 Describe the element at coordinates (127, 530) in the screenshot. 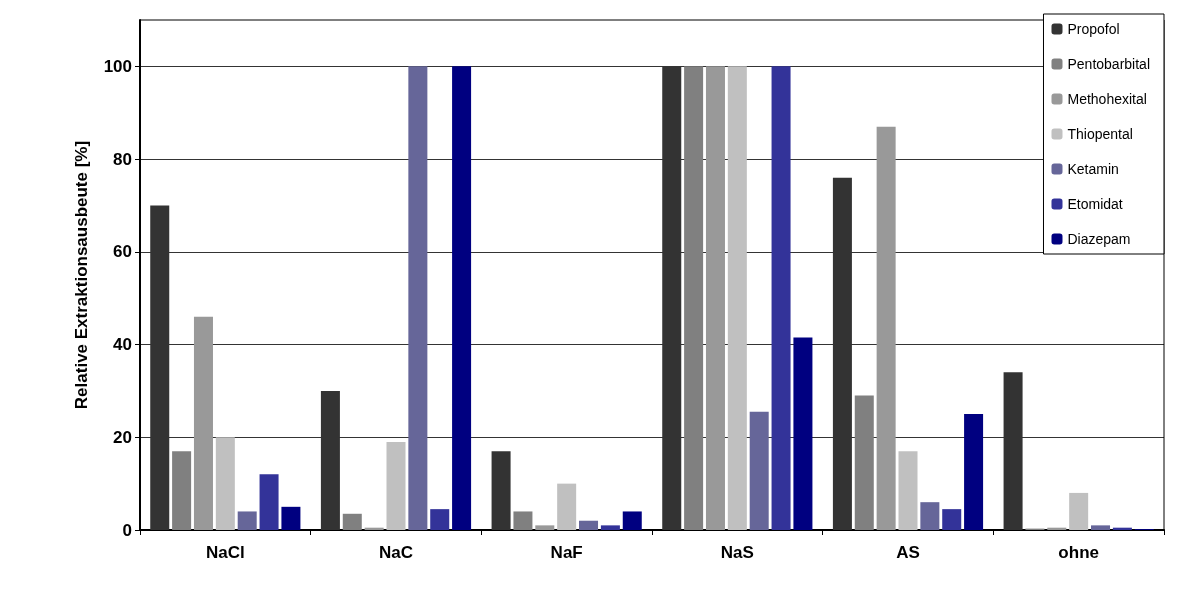

I see `y-tick-label: 0` at that location.